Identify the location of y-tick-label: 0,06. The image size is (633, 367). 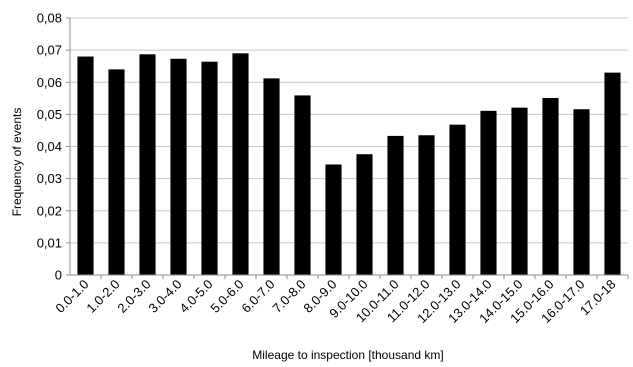
(49, 82).